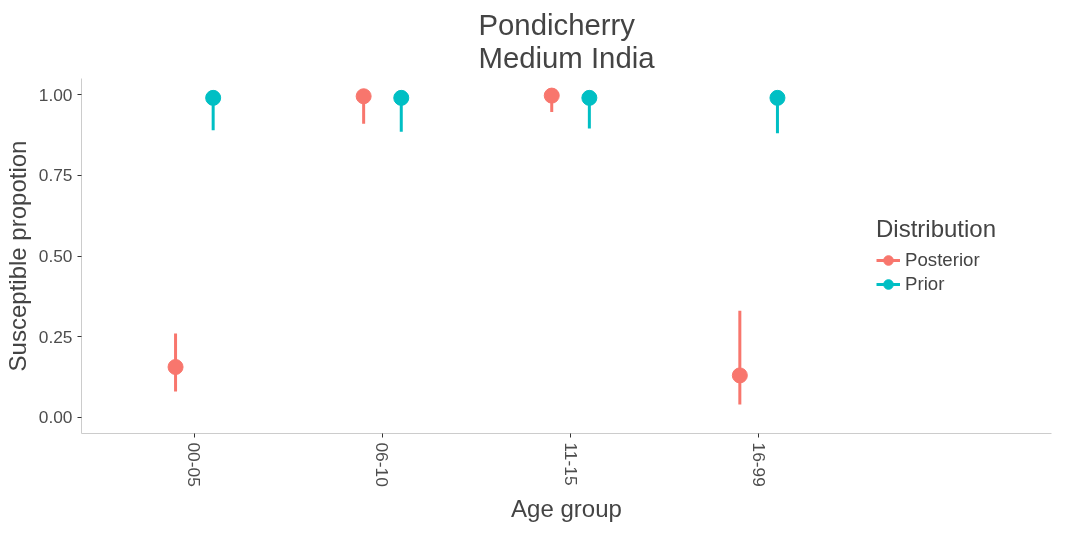  What do you see at coordinates (925, 284) in the screenshot?
I see `legend-label: Prior` at bounding box center [925, 284].